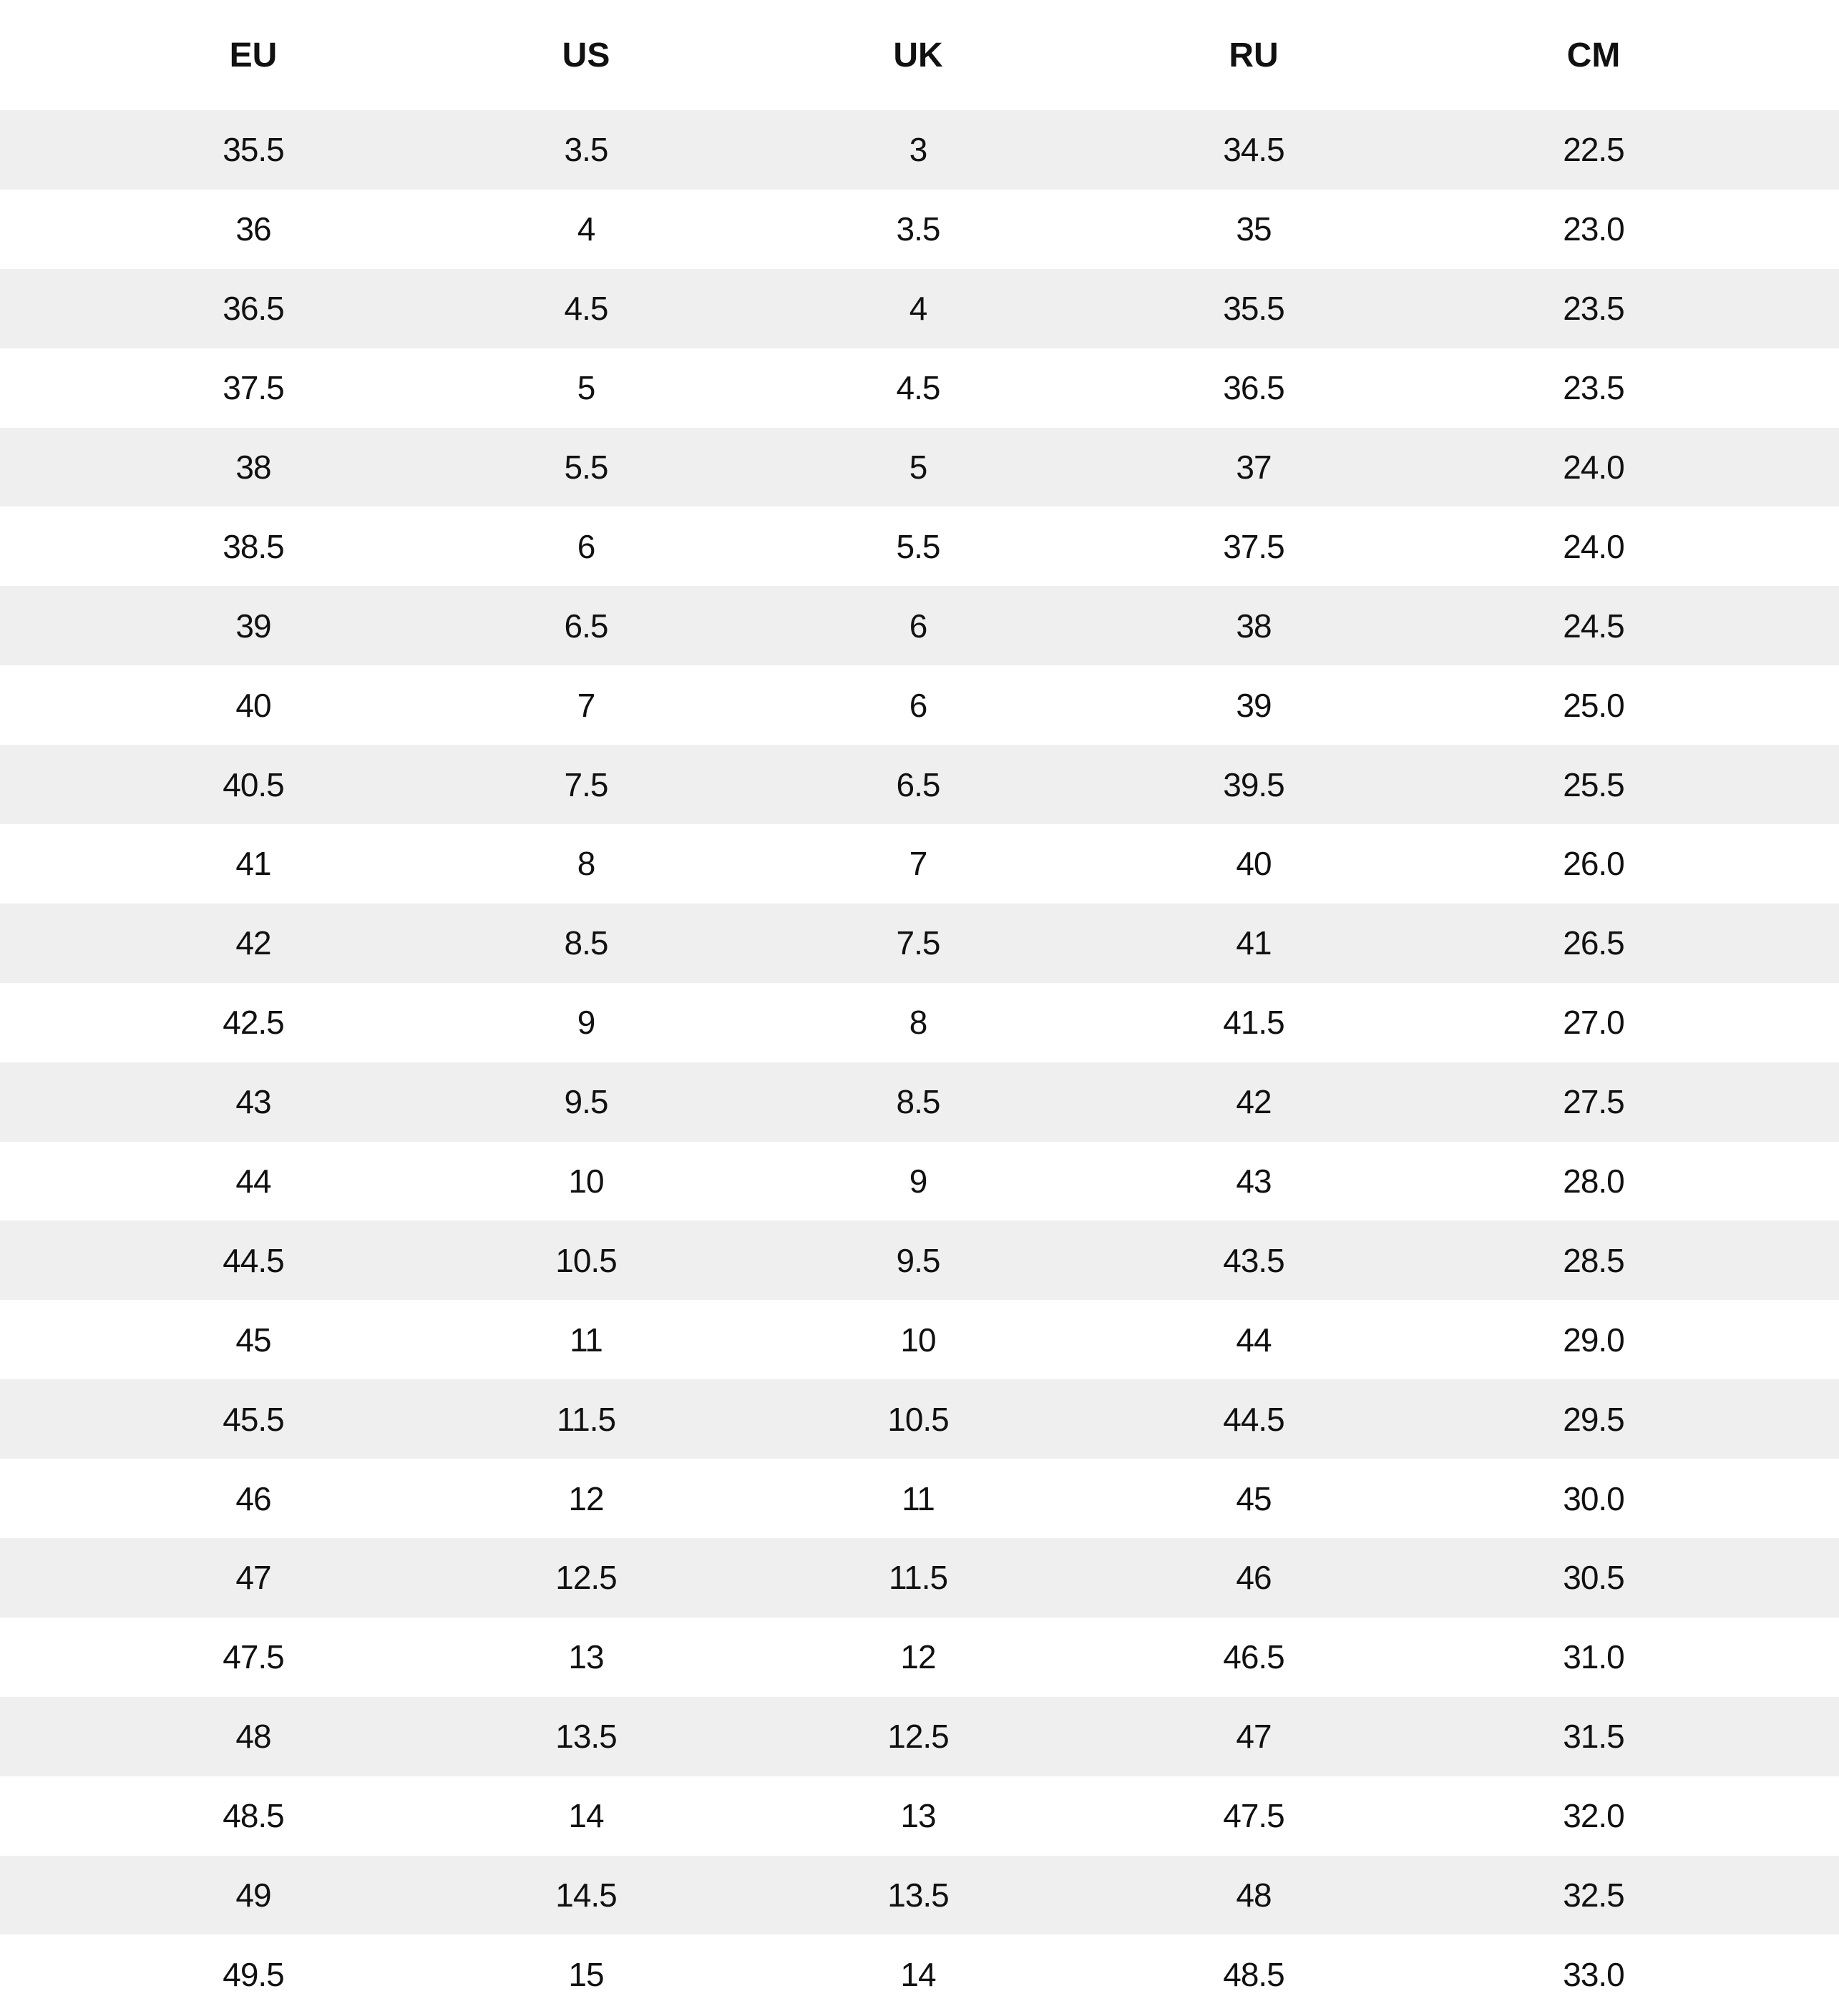 The image size is (1839, 2016). What do you see at coordinates (586, 1340) in the screenshot?
I see `cell-us: 11` at bounding box center [586, 1340].